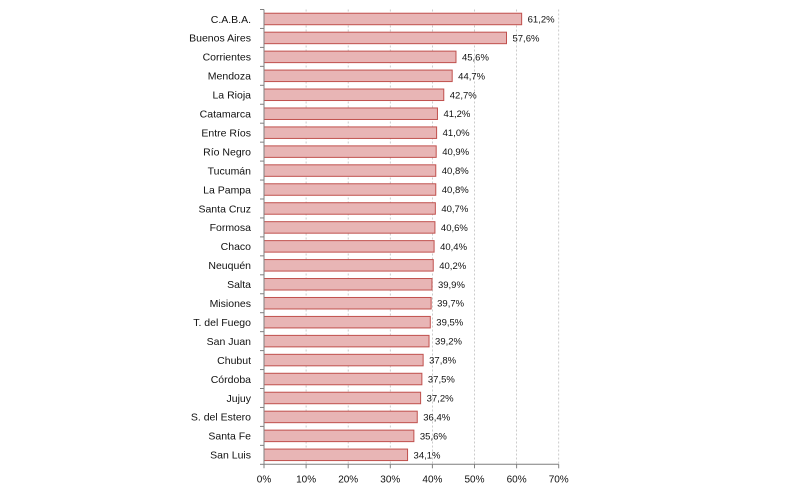  Describe the element at coordinates (224, 209) in the screenshot. I see `category-label: Santa Cruz` at that location.